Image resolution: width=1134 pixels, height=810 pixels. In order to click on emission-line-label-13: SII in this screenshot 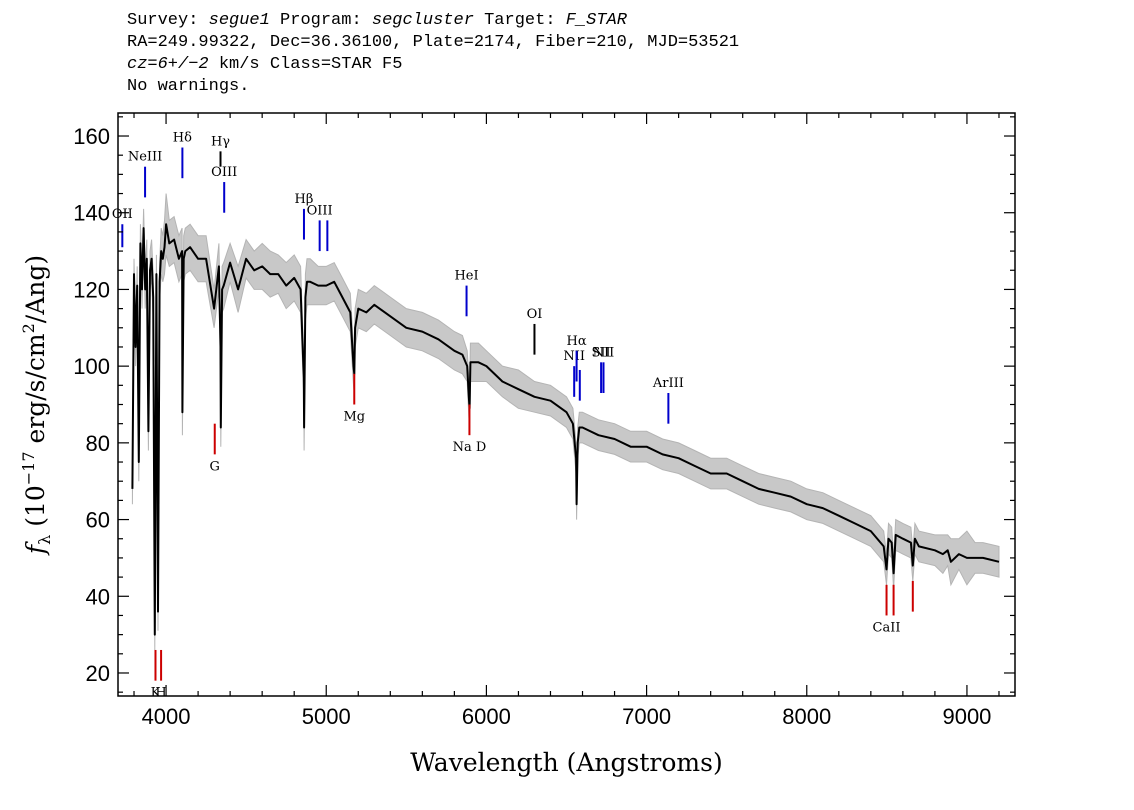, I will do `click(601, 352)`.